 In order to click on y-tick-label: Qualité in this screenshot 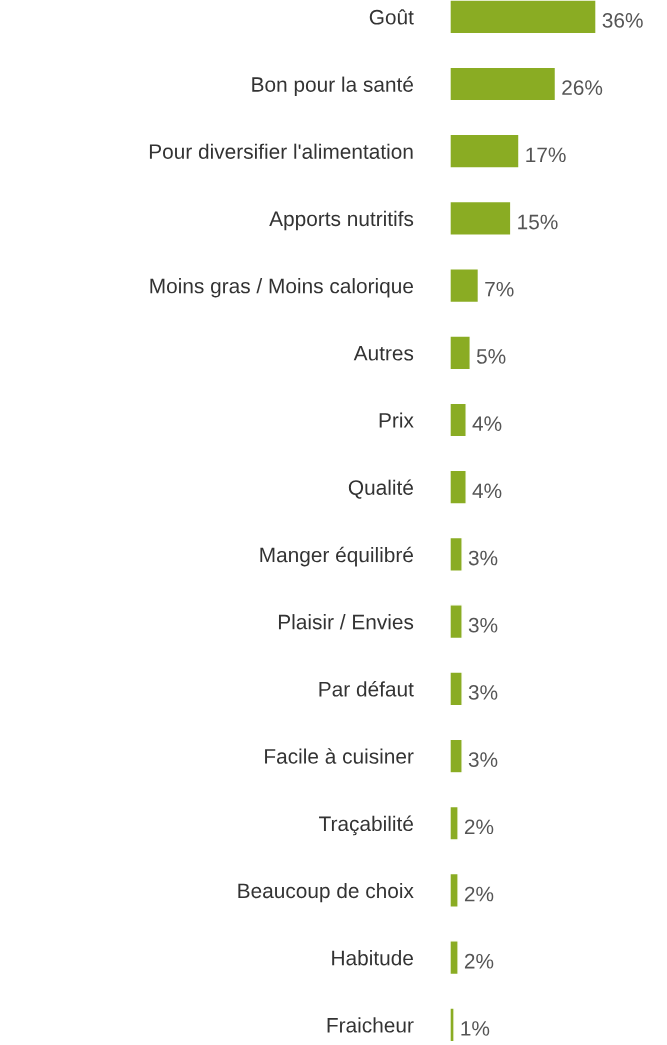, I will do `click(380, 489)`.